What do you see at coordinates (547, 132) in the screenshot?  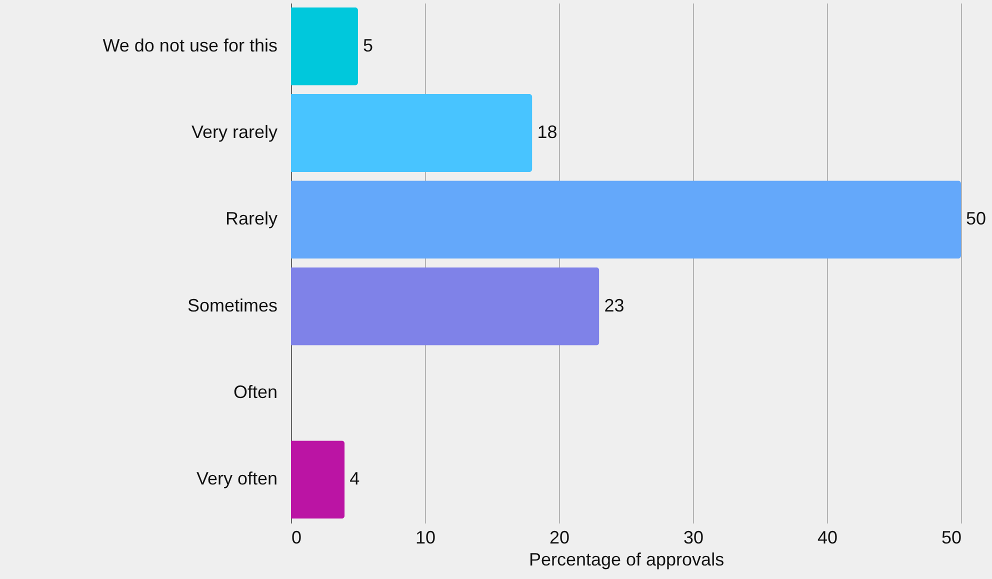 I see `data-label: 18` at bounding box center [547, 132].